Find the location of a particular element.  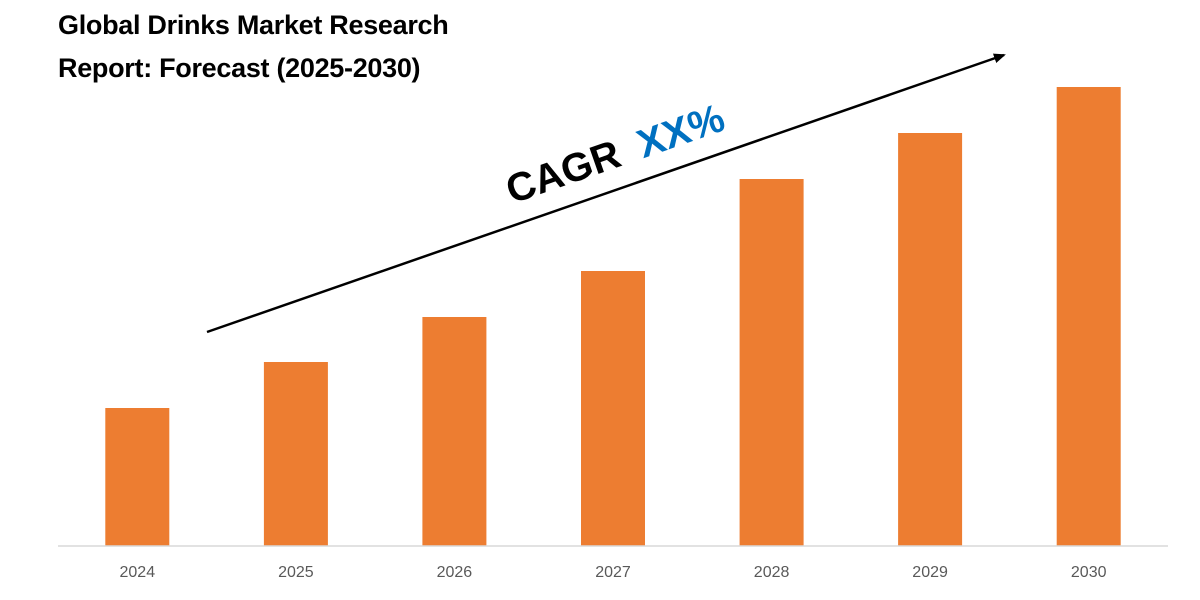

bar-2029 is located at coordinates (930, 339).